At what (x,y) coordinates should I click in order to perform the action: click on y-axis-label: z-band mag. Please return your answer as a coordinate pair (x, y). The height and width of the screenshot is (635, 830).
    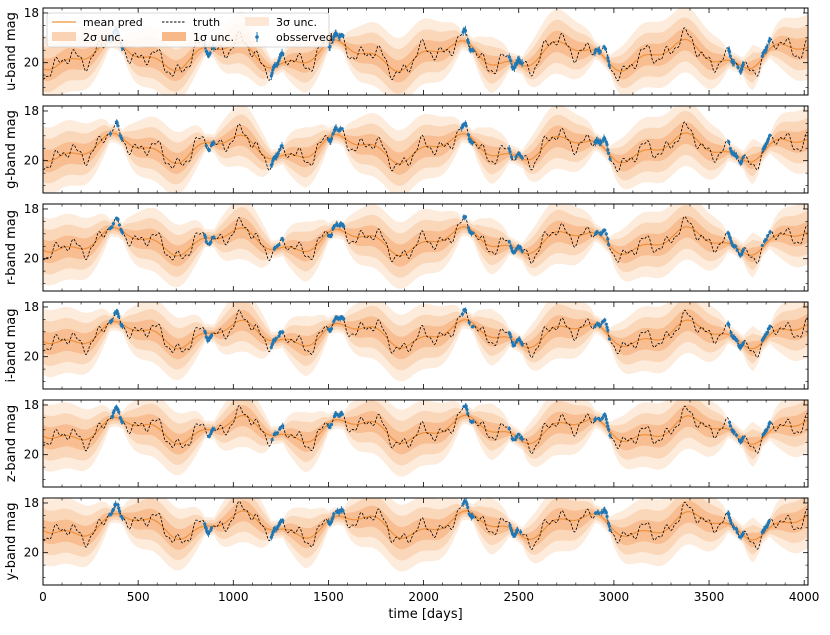
    Looking at the image, I should click on (11, 443).